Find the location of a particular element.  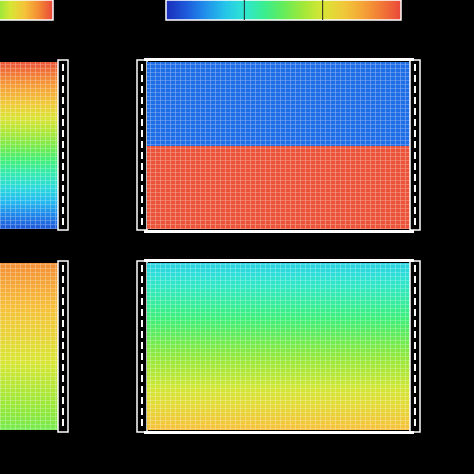

colorbar-right is located at coordinates (283, 10).